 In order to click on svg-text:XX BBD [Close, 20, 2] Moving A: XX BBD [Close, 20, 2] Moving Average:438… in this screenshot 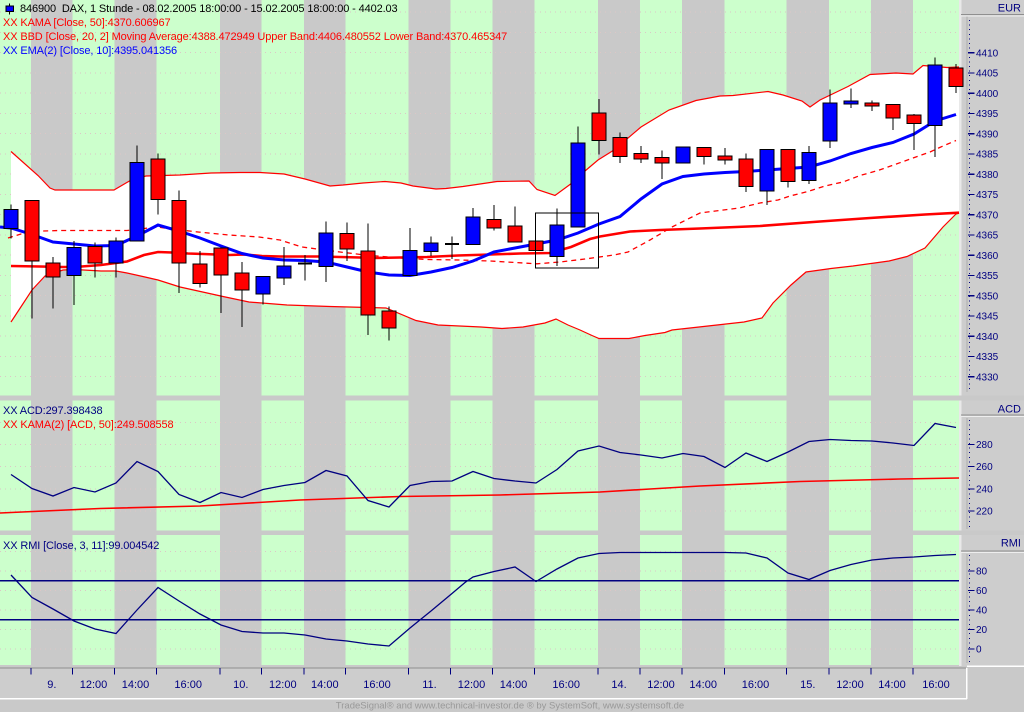, I will do `click(255, 37)`.